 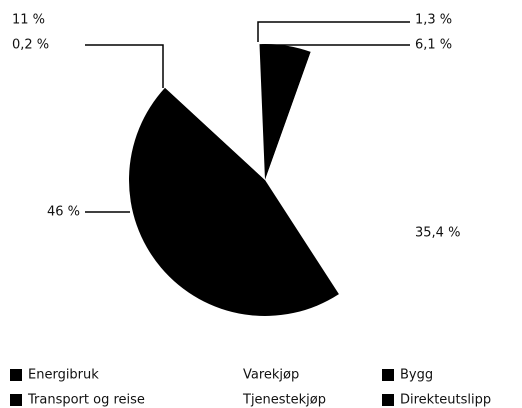 What do you see at coordinates (445, 400) in the screenshot?
I see `legend-label: Direkteutslipp` at bounding box center [445, 400].